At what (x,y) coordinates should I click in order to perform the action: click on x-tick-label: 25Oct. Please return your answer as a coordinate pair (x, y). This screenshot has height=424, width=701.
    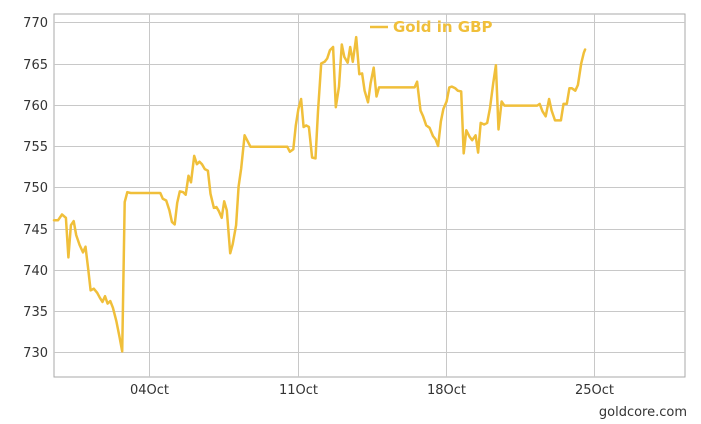
    Looking at the image, I should click on (594, 390).